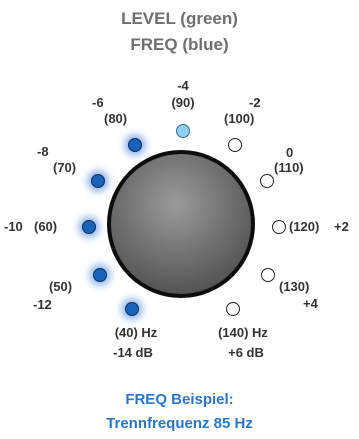 This screenshot has height=439, width=359. What do you see at coordinates (341, 226) in the screenshot?
I see `label-pos-9-level: +2` at bounding box center [341, 226].